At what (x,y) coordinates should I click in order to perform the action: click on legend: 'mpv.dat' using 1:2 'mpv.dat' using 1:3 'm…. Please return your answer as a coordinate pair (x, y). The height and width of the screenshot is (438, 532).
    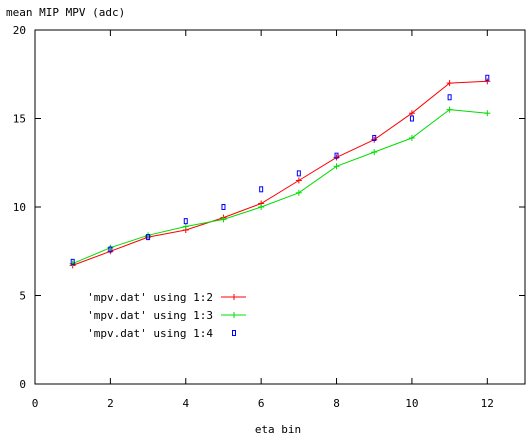
    Looking at the image, I should click on (166, 315).